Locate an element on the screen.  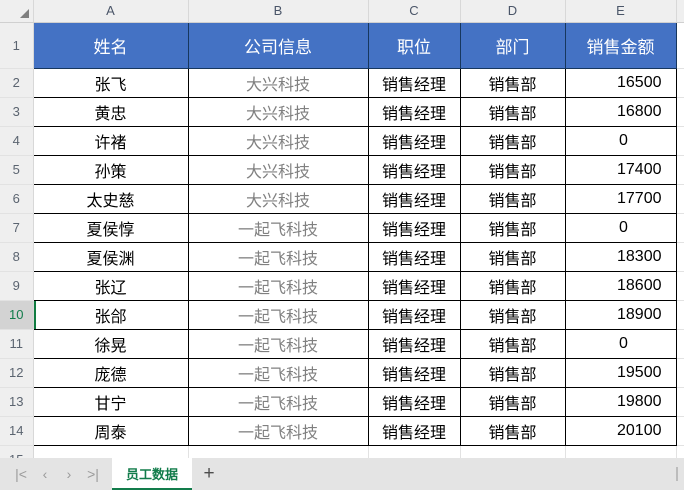
header-cell-department: 部门 is located at coordinates (512, 45).